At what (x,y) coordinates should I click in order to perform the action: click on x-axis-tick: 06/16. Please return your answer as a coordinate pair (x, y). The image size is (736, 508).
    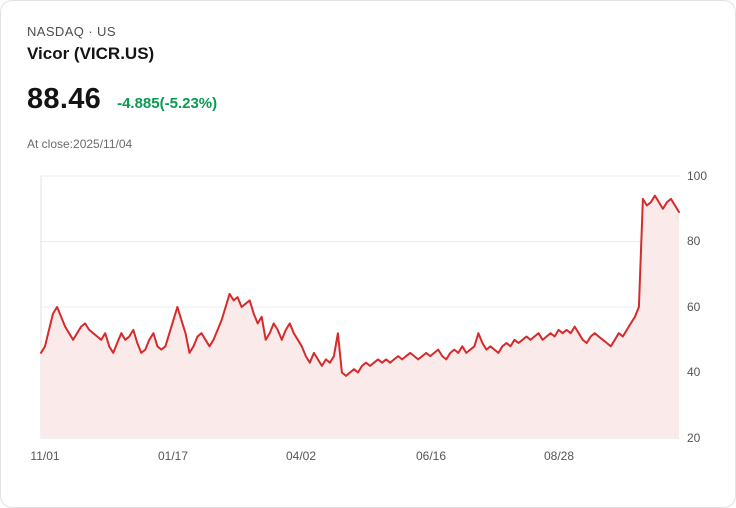
    Looking at the image, I should click on (431, 456).